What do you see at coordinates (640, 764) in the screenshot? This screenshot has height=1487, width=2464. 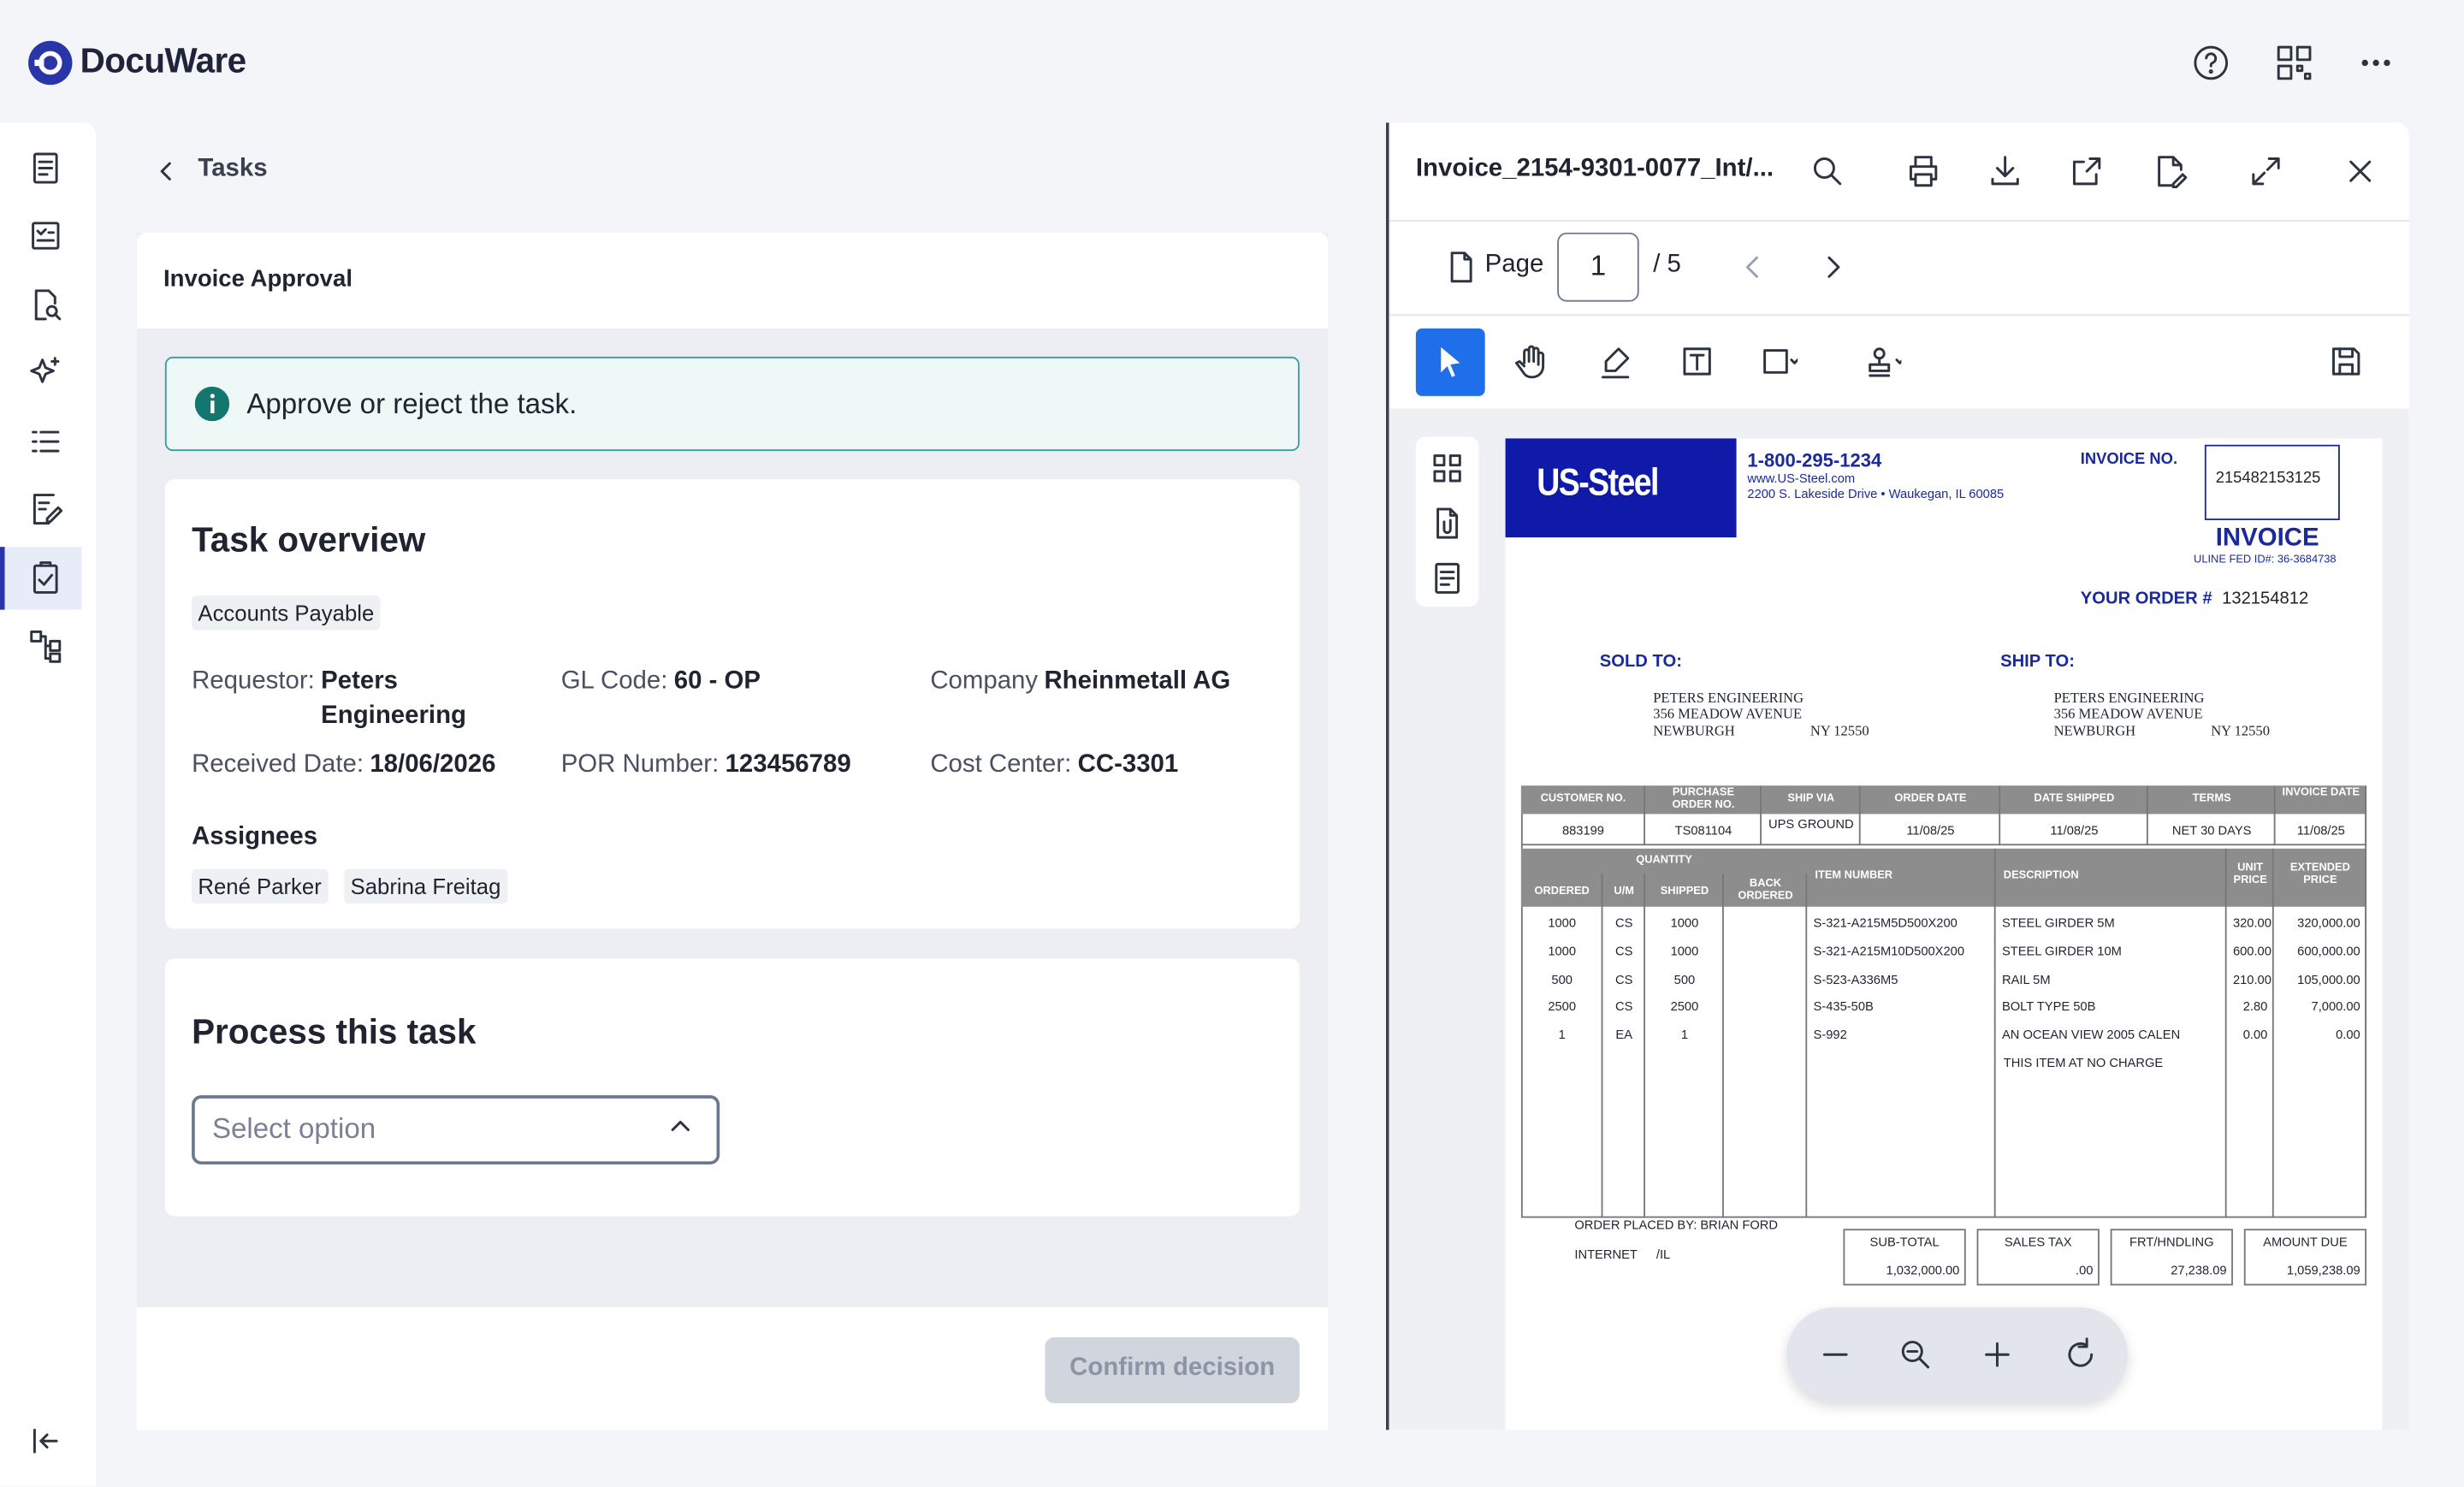 I see `field-label: POR Number:` at bounding box center [640, 764].